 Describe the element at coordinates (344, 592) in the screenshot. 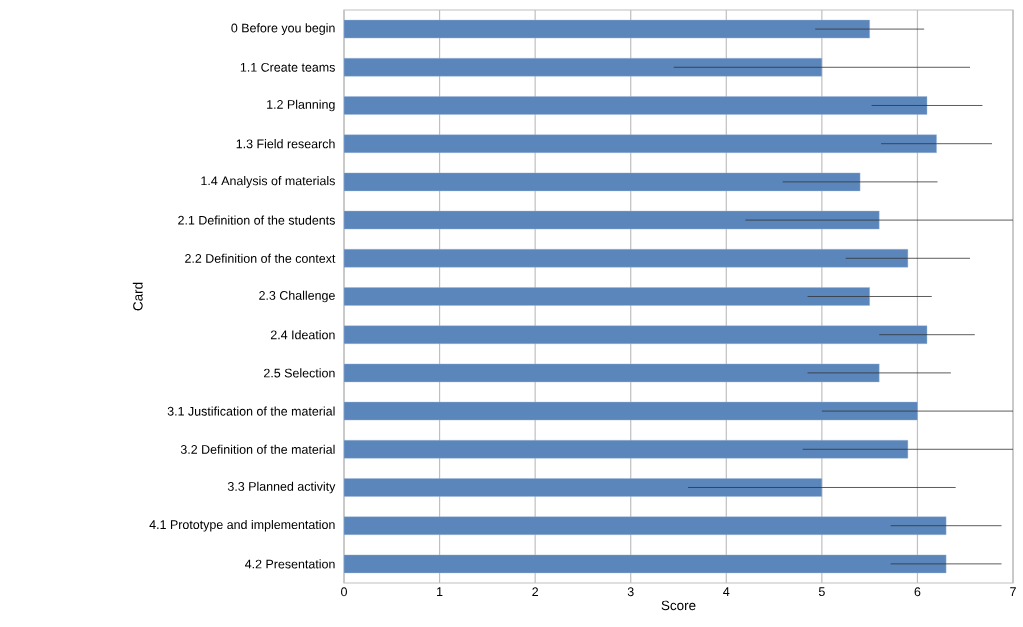

I see `x-tick-label: 0` at that location.